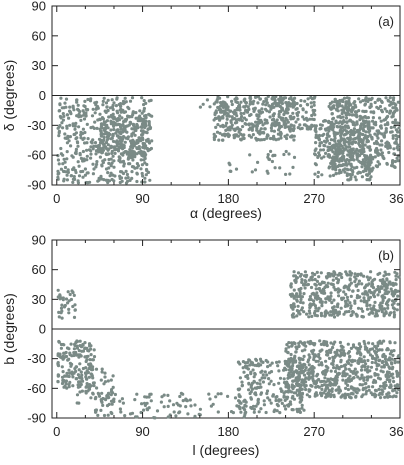  I want to click on x-tick-label: 0, so click(56, 198).